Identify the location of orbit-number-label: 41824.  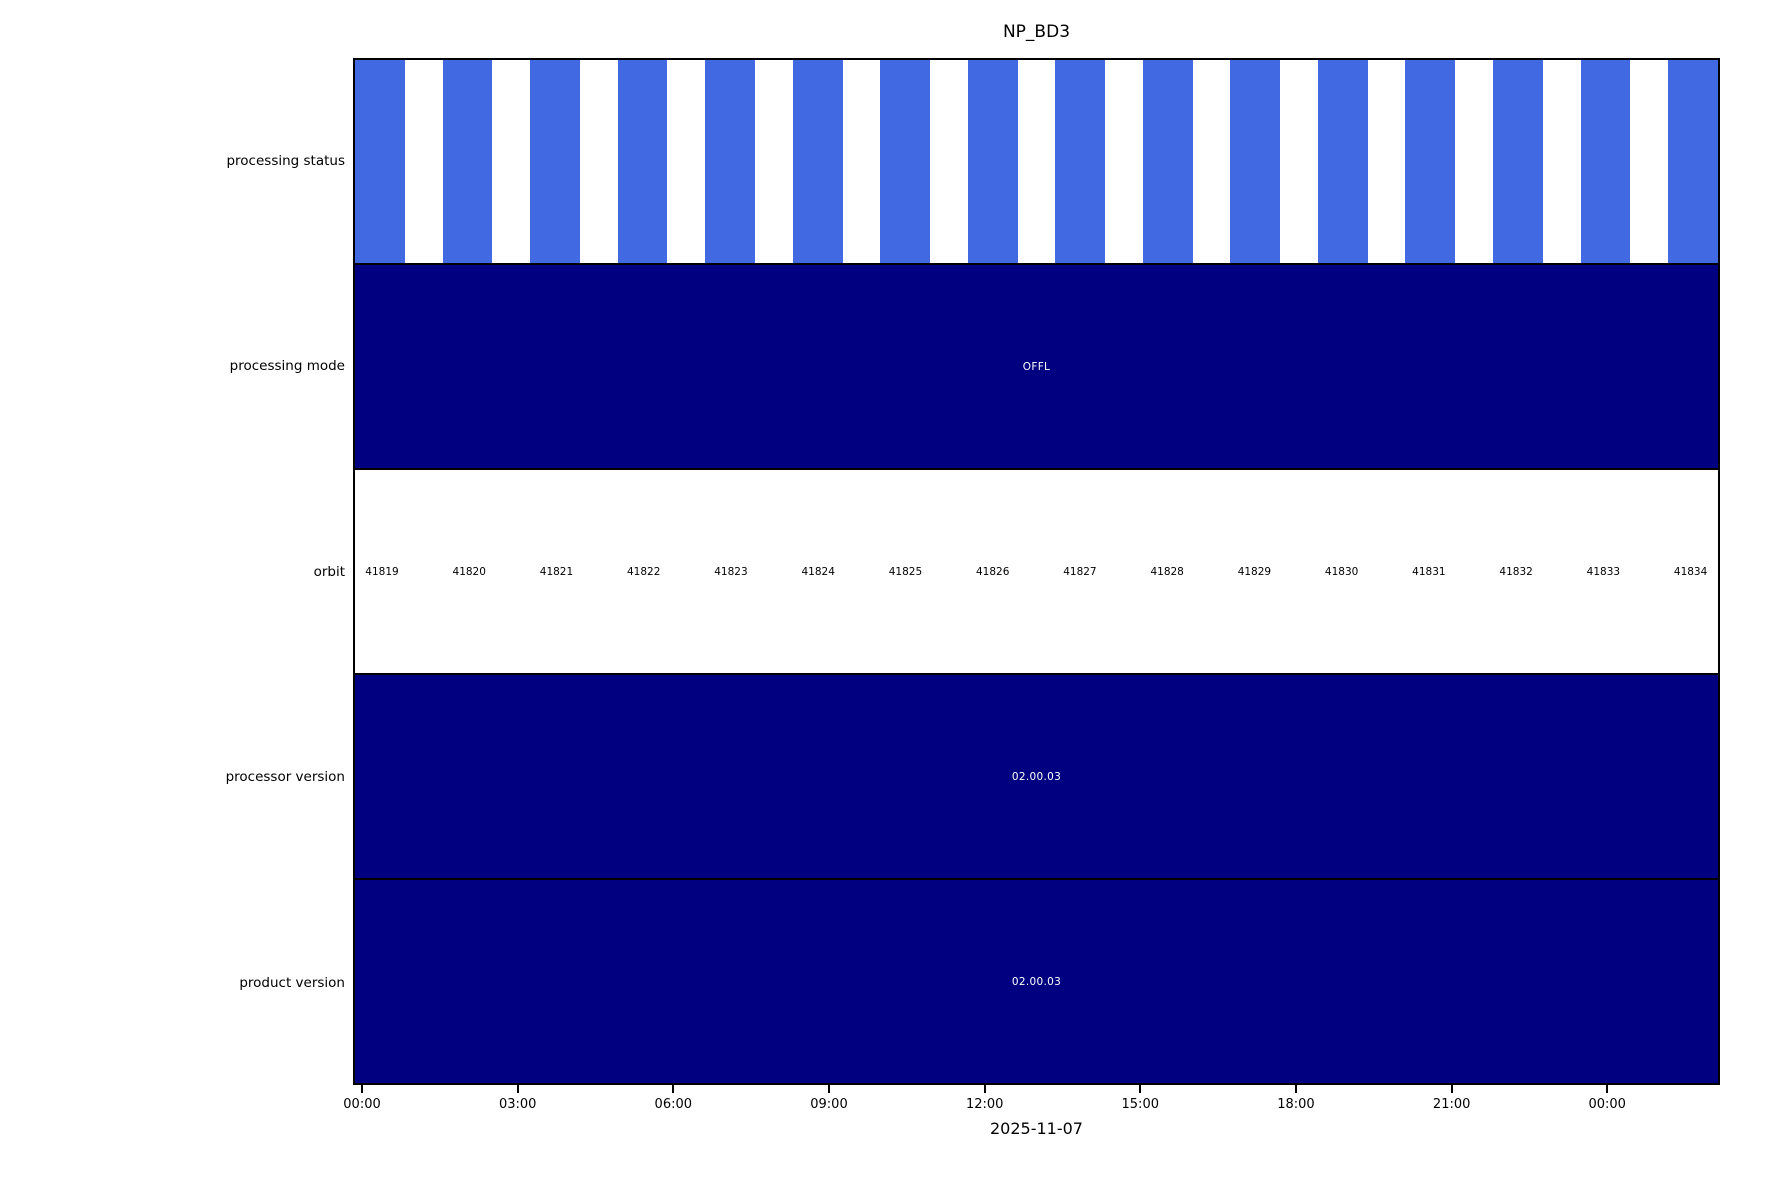
(818, 571).